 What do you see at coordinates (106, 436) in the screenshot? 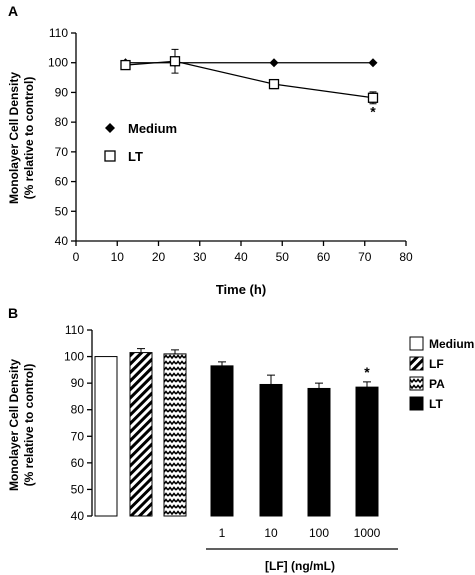
I see `bar-medium` at bounding box center [106, 436].